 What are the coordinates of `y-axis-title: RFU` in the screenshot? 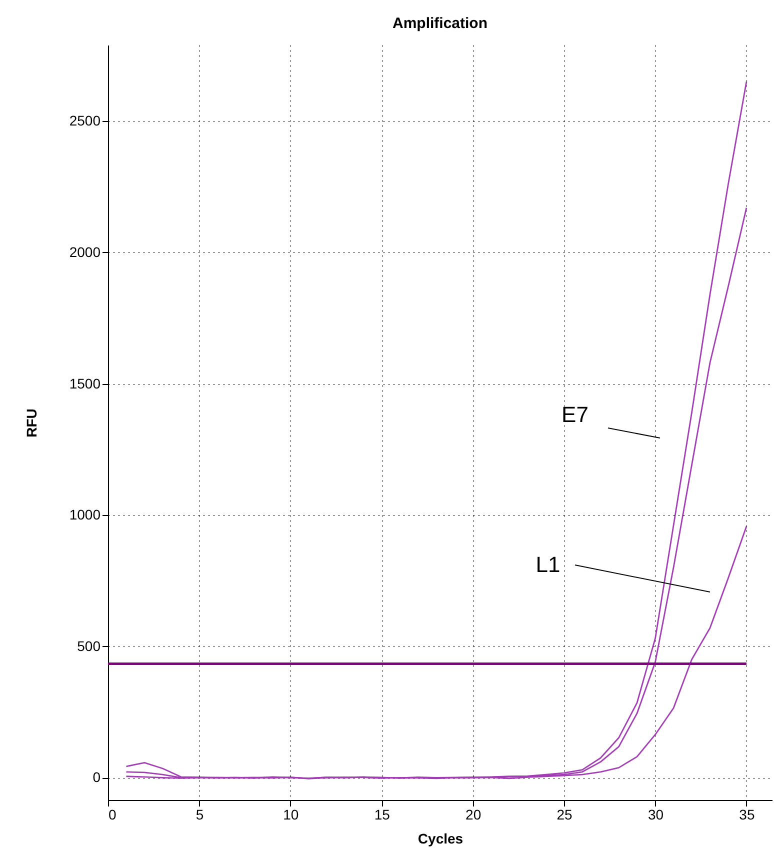 It's located at (31, 423).